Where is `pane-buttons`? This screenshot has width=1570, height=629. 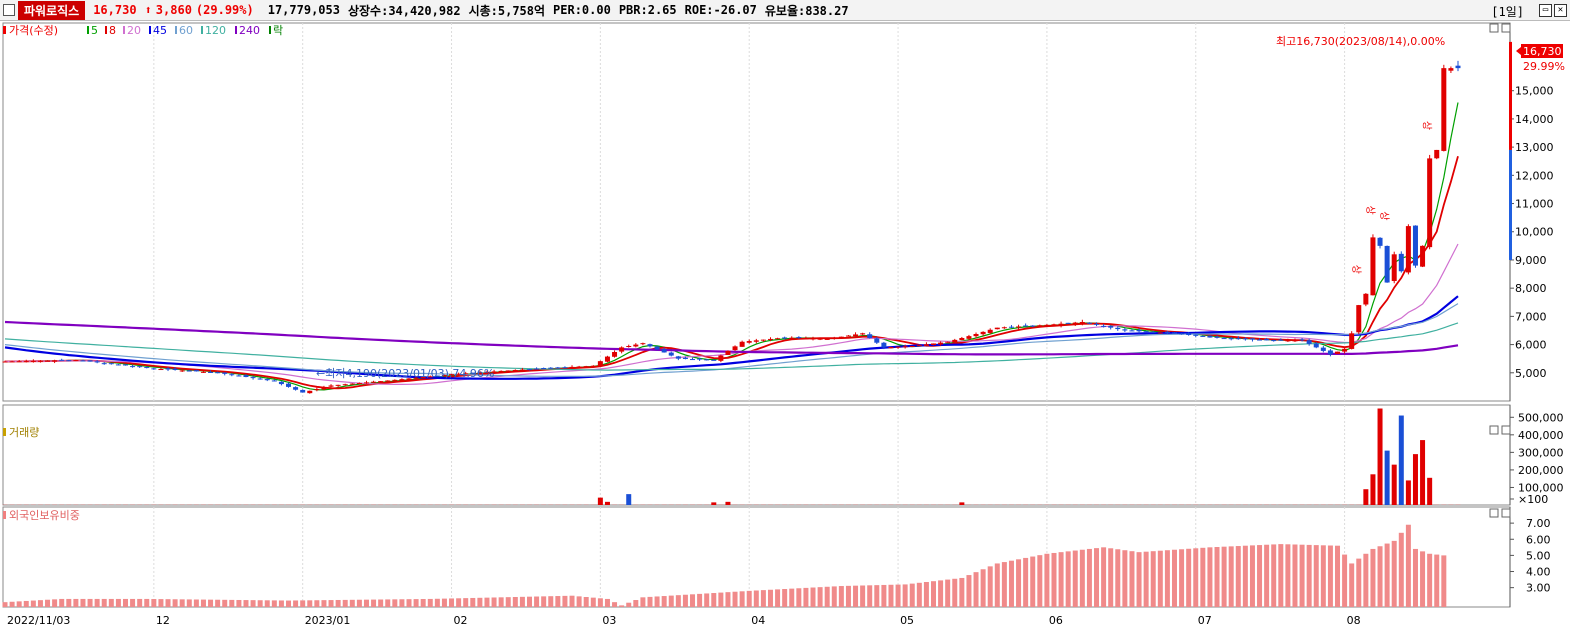
pane-buttons is located at coordinates (1500, 270).